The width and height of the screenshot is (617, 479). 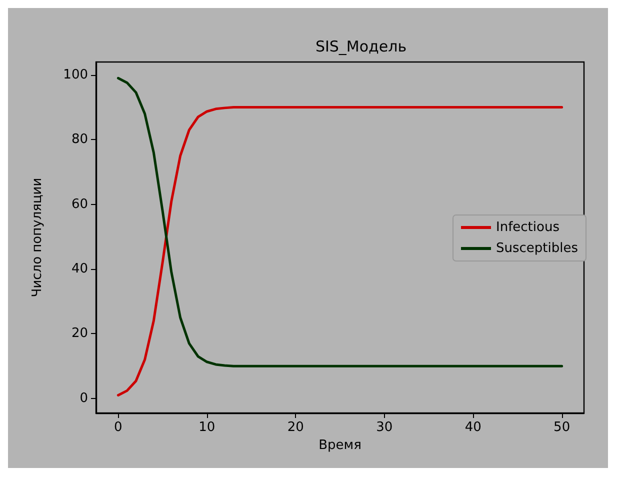 I want to click on x-tick-label: 40, so click(x=473, y=427).